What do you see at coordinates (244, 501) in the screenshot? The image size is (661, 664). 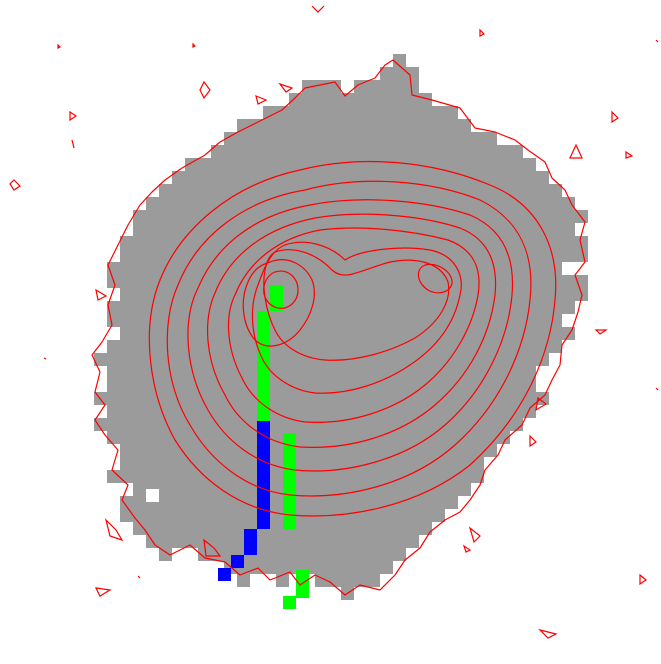 I see `blue-track` at bounding box center [244, 501].